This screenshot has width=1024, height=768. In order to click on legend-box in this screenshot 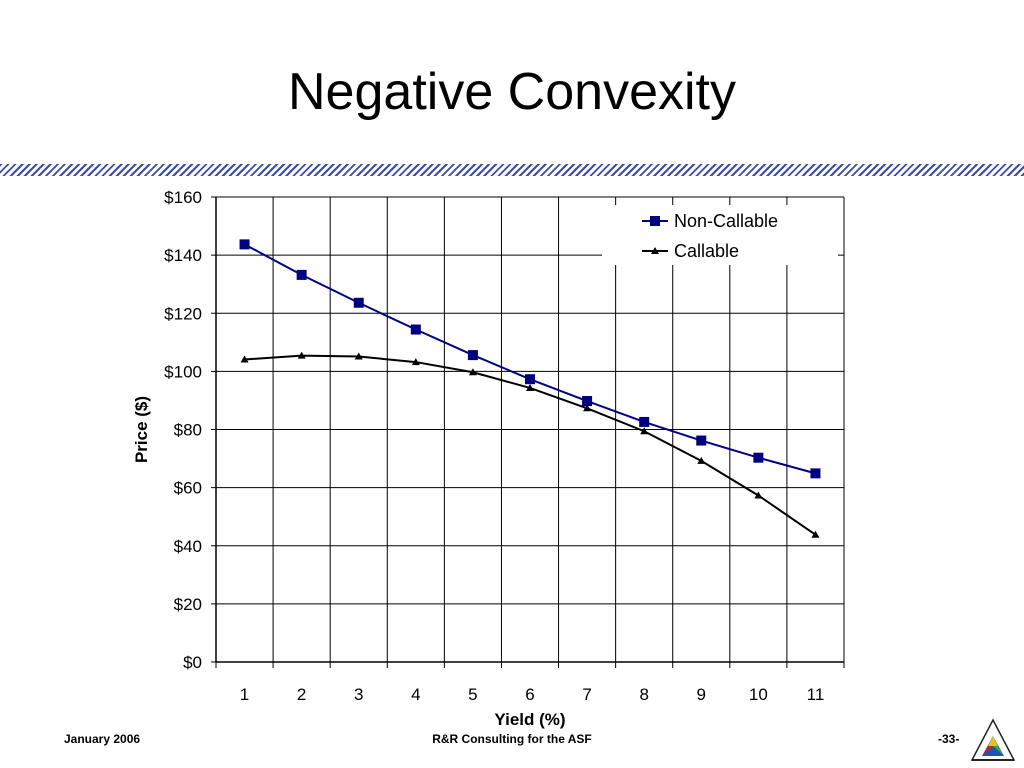, I will do `click(720, 235)`.